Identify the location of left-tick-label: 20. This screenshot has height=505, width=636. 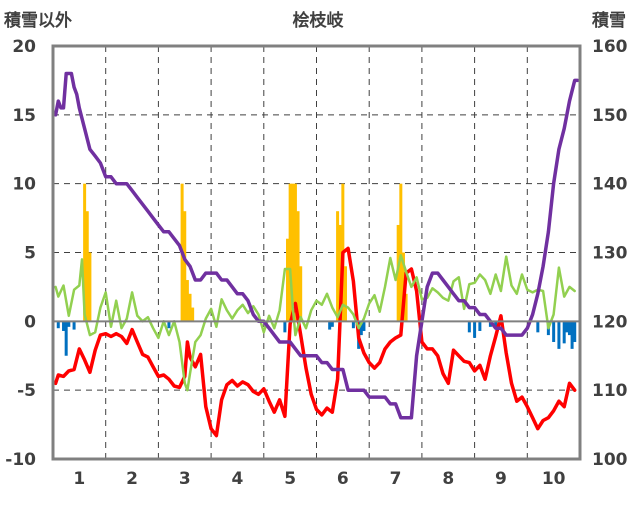
(24, 47).